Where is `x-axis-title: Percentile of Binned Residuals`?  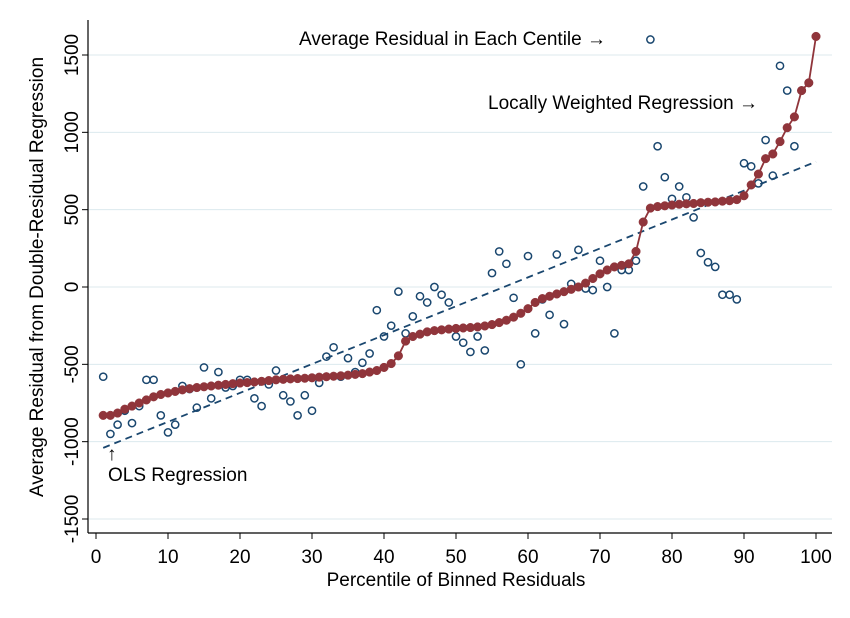 x-axis-title: Percentile of Binned Residuals is located at coordinates (456, 580).